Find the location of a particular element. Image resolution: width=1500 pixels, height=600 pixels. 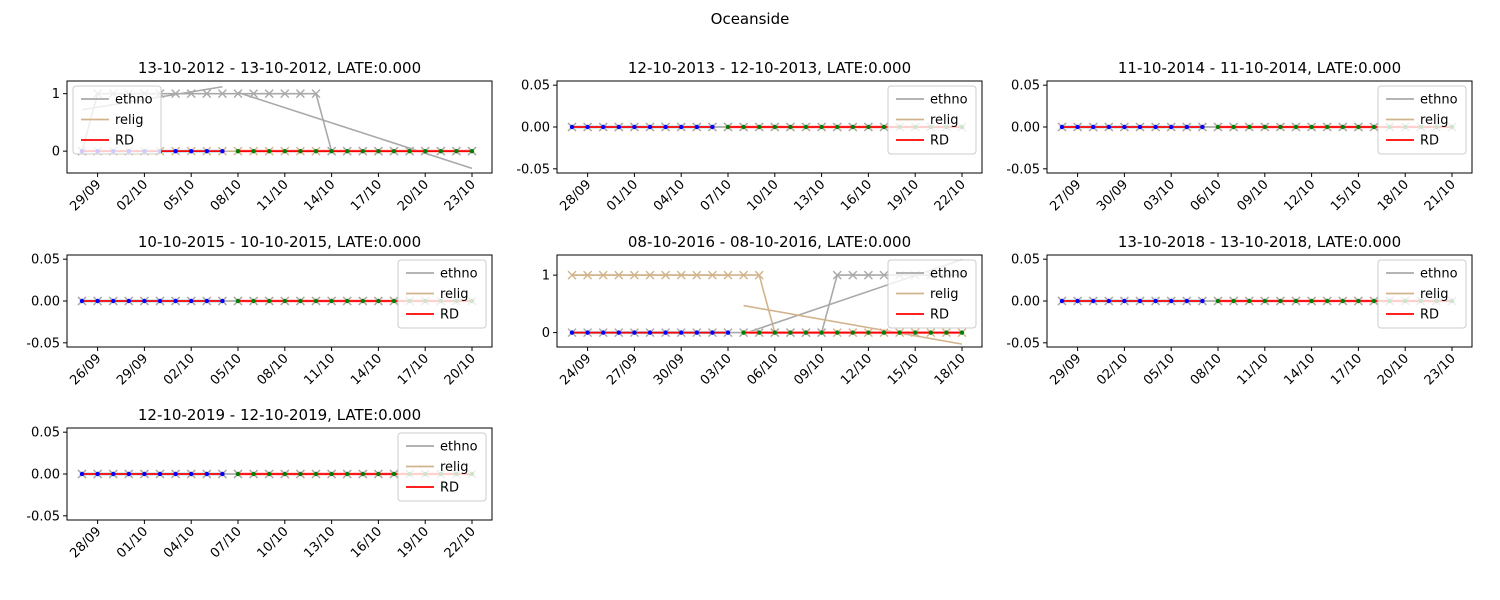

x-tick-label: 18/10 is located at coordinates (950, 369).